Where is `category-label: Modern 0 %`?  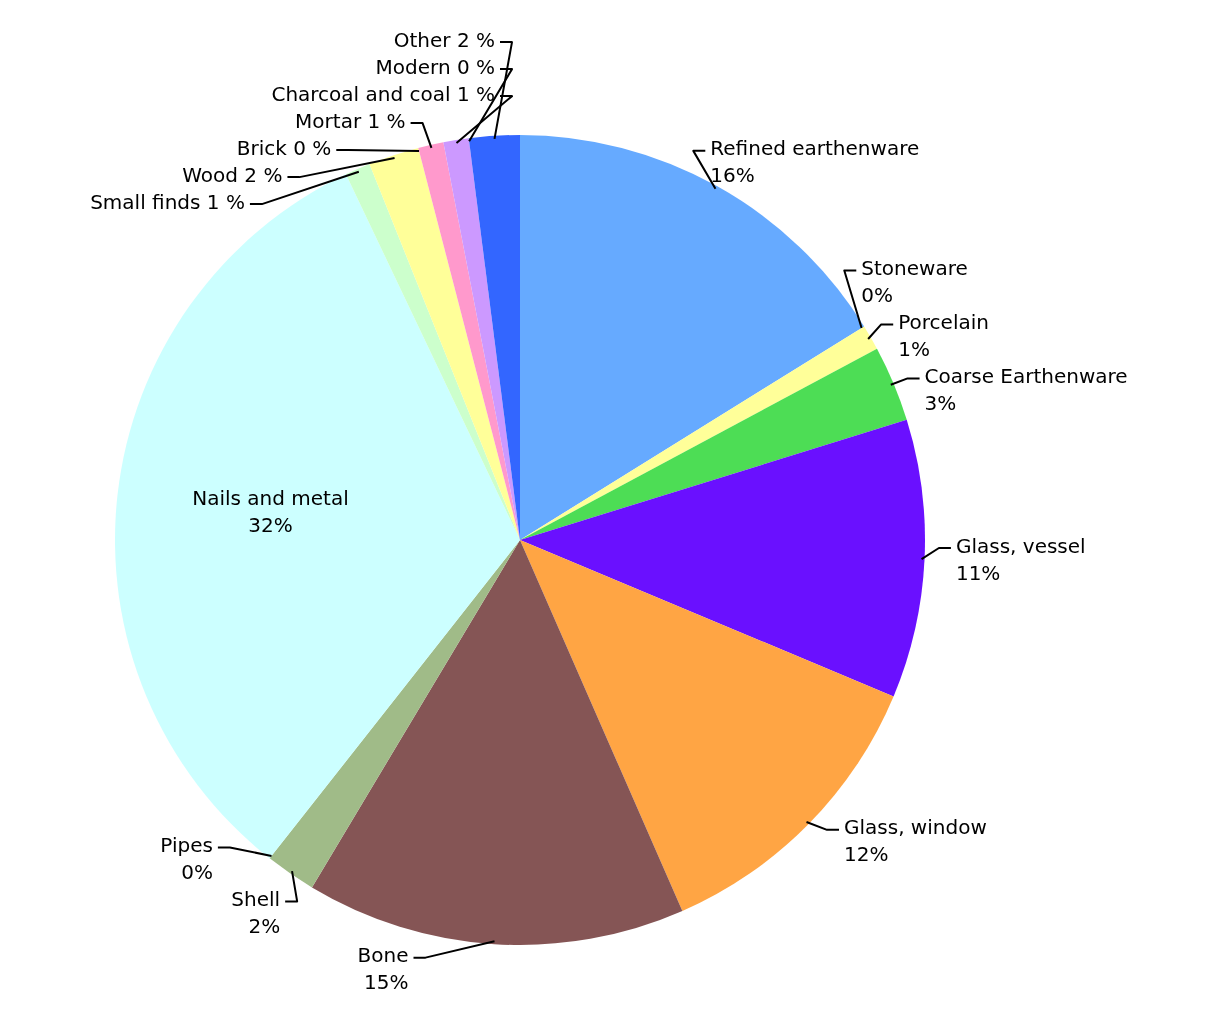 category-label: Modern 0 % is located at coordinates (435, 66).